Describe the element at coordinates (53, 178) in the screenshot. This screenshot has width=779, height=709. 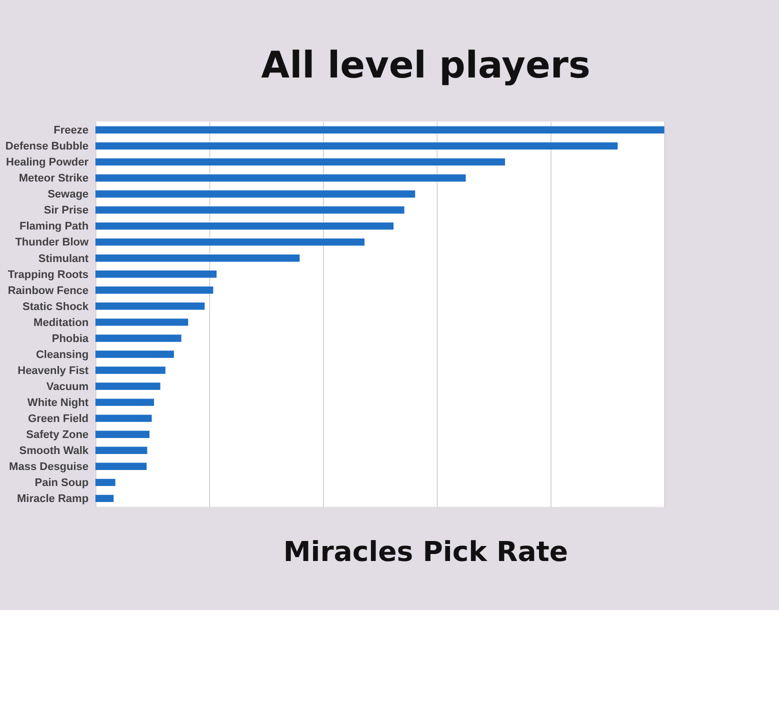
I see `y-tick-label: Meteor Strike` at that location.